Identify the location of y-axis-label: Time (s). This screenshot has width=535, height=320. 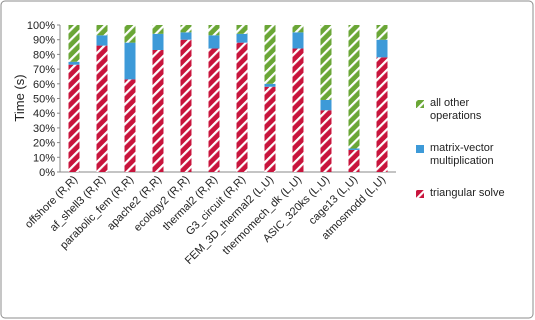
(19, 97).